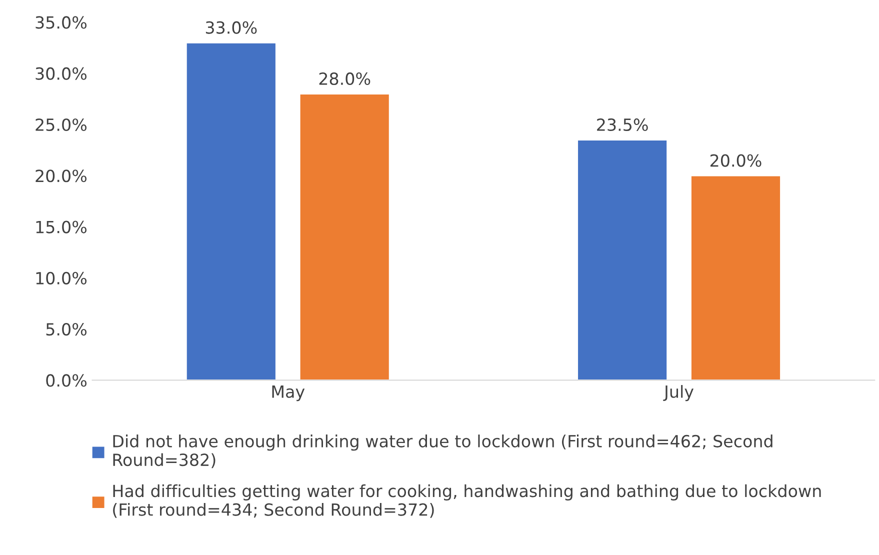  What do you see at coordinates (736, 160) in the screenshot?
I see `data-label: 20.0%` at bounding box center [736, 160].